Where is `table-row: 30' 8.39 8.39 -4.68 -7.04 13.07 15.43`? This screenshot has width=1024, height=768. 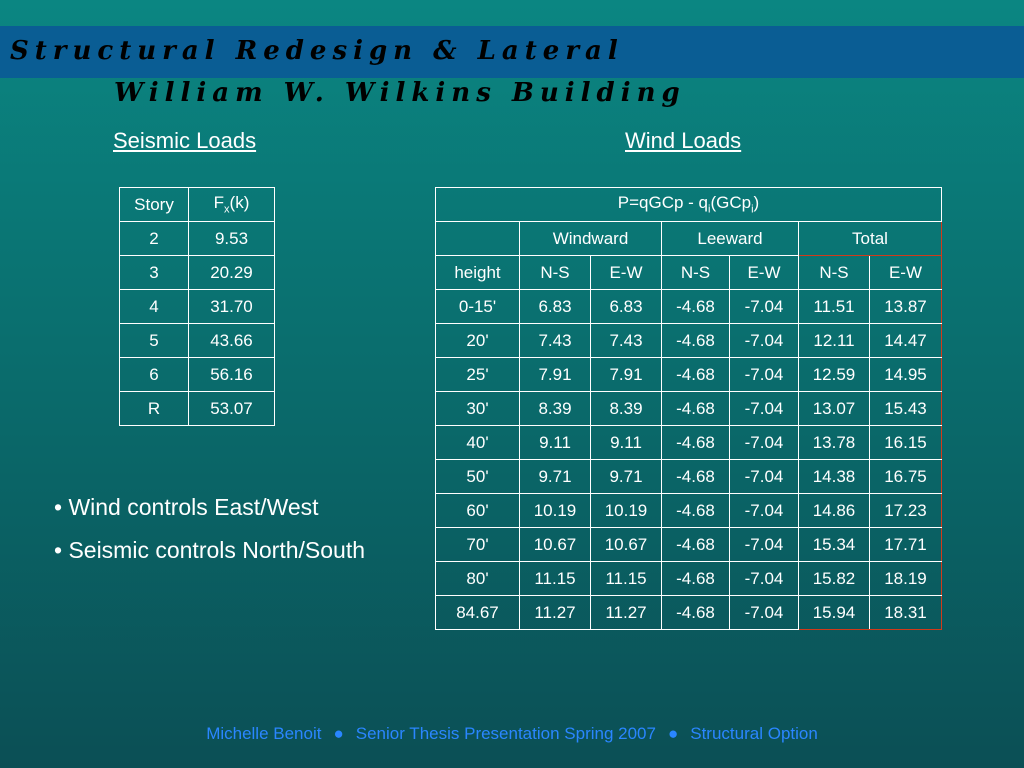
table-row: 30' 8.39 8.39 -4.68 -7.04 13.07 15.43 is located at coordinates (688, 408).